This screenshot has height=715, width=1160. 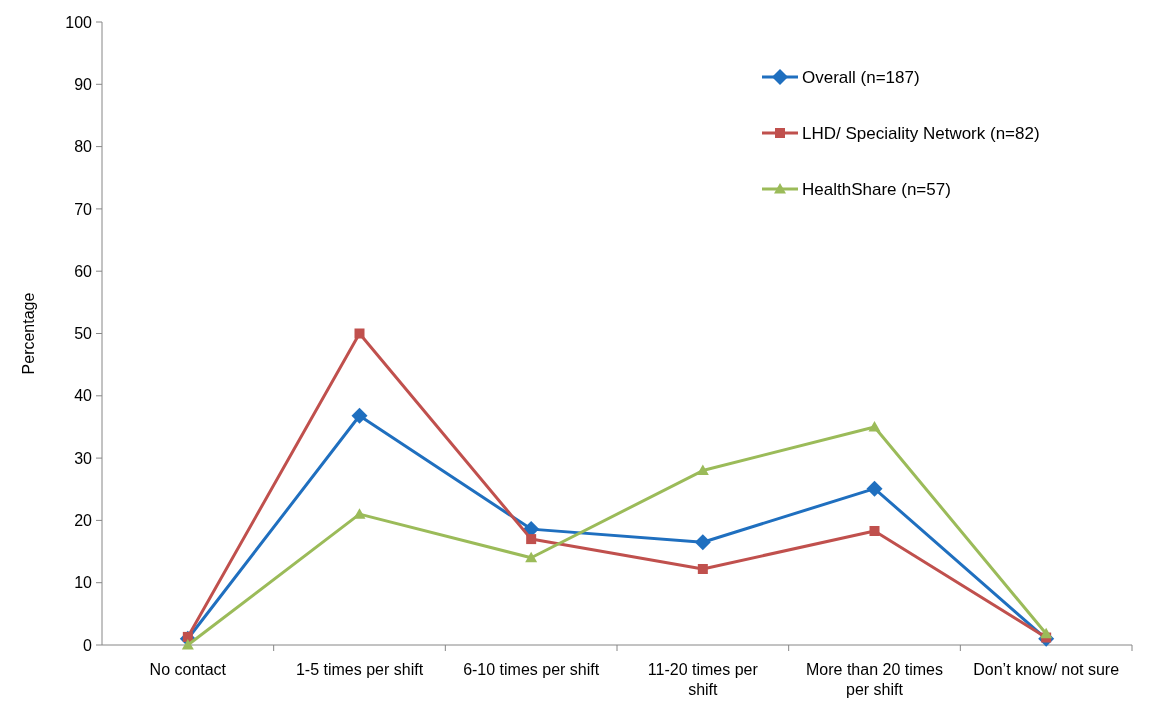 What do you see at coordinates (83, 396) in the screenshot?
I see `y-tick-label: 40` at bounding box center [83, 396].